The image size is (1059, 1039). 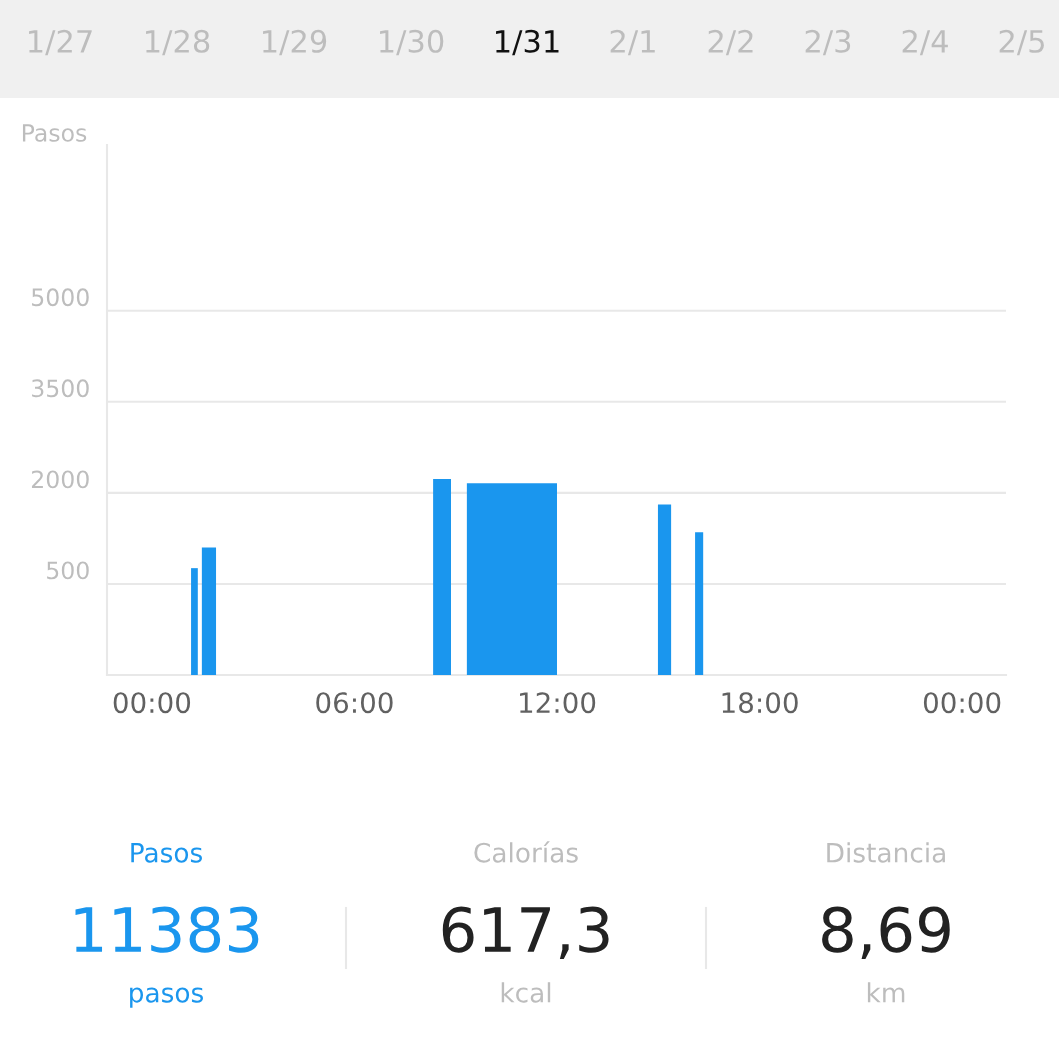 I want to click on text: 8,69, so click(x=886, y=932).